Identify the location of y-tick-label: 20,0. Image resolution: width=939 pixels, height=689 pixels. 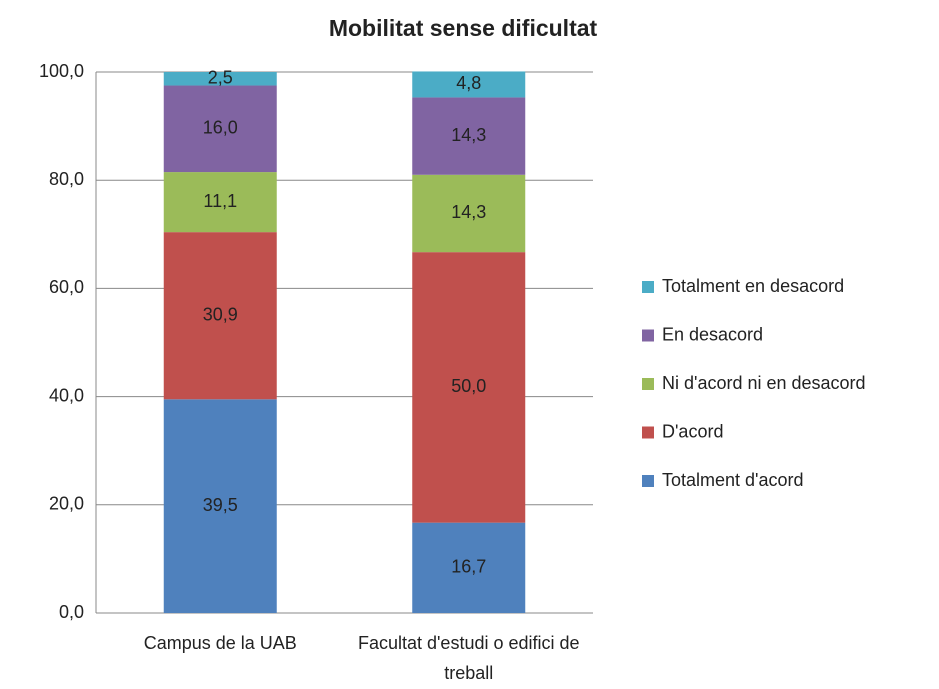
(66, 504).